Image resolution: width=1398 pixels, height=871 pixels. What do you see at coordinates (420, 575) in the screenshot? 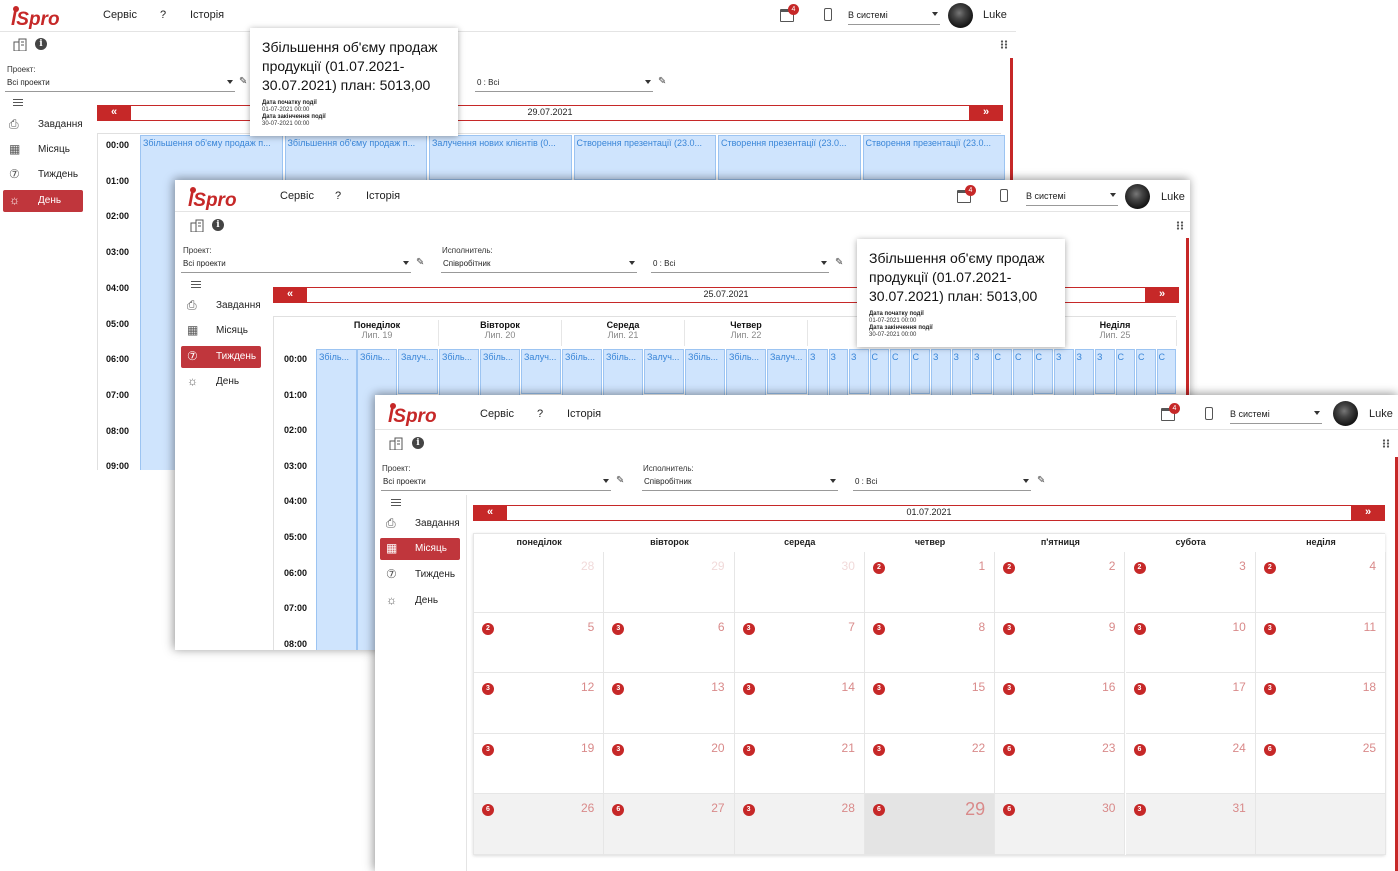
I see `nav-week: ⑦ Тиждень` at bounding box center [420, 575].